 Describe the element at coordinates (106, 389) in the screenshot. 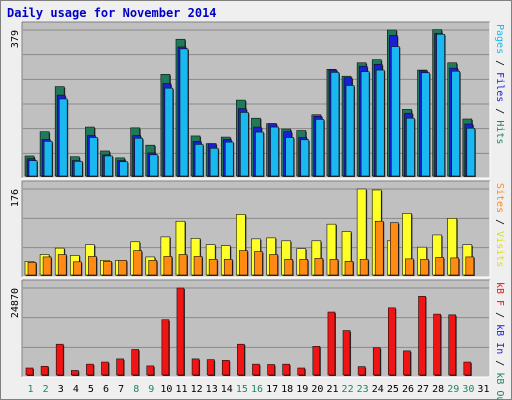

I see `x-tick-label-day-6: 6` at that location.